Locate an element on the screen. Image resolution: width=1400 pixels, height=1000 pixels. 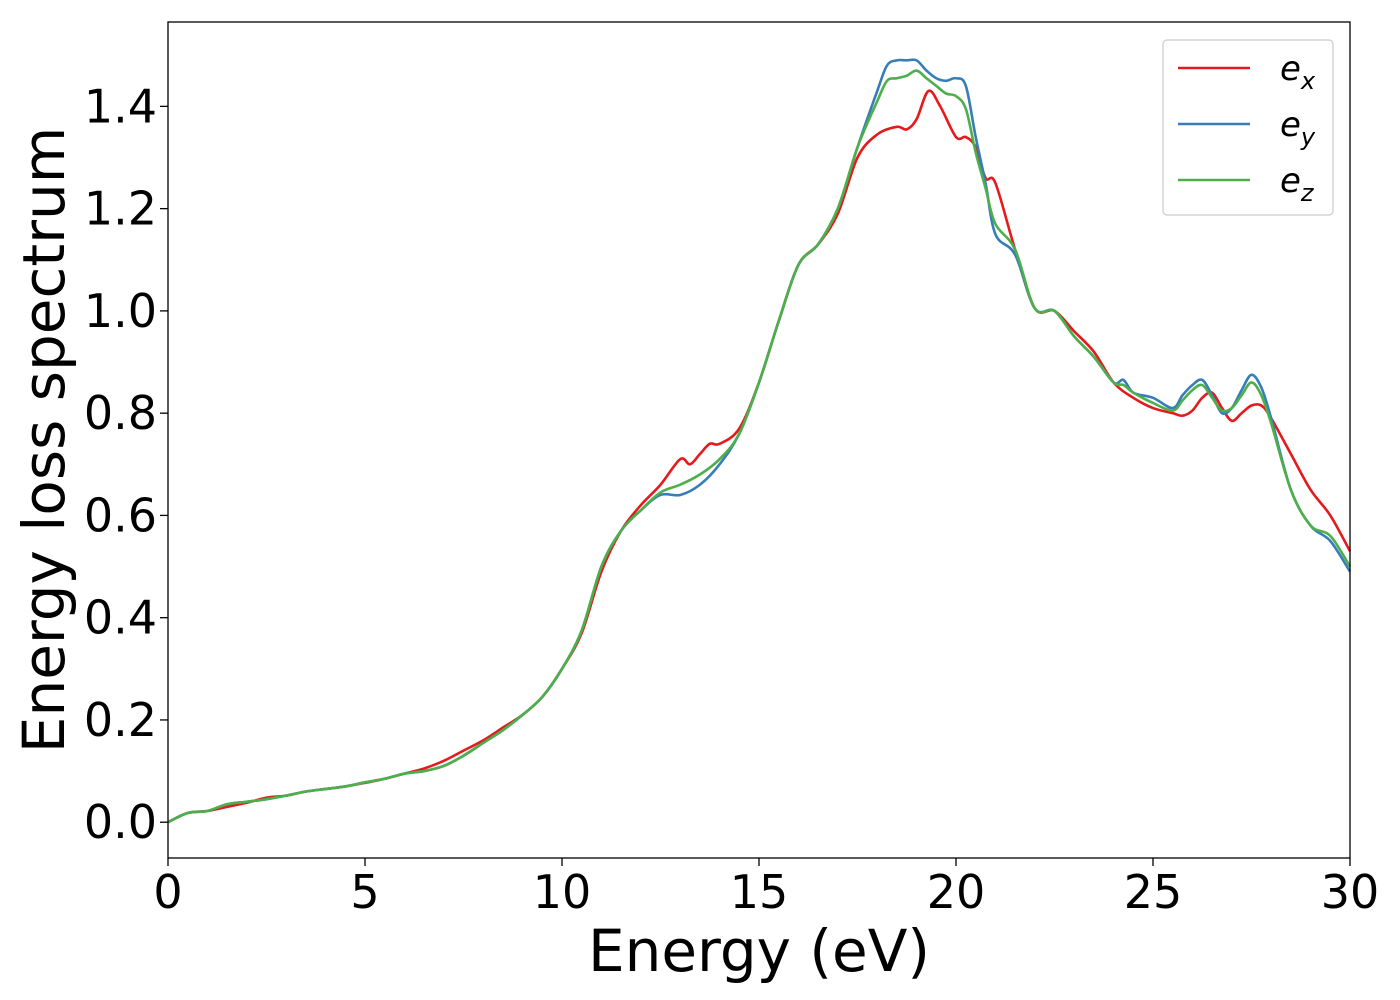
x-tick-label: 20 is located at coordinates (956, 892).